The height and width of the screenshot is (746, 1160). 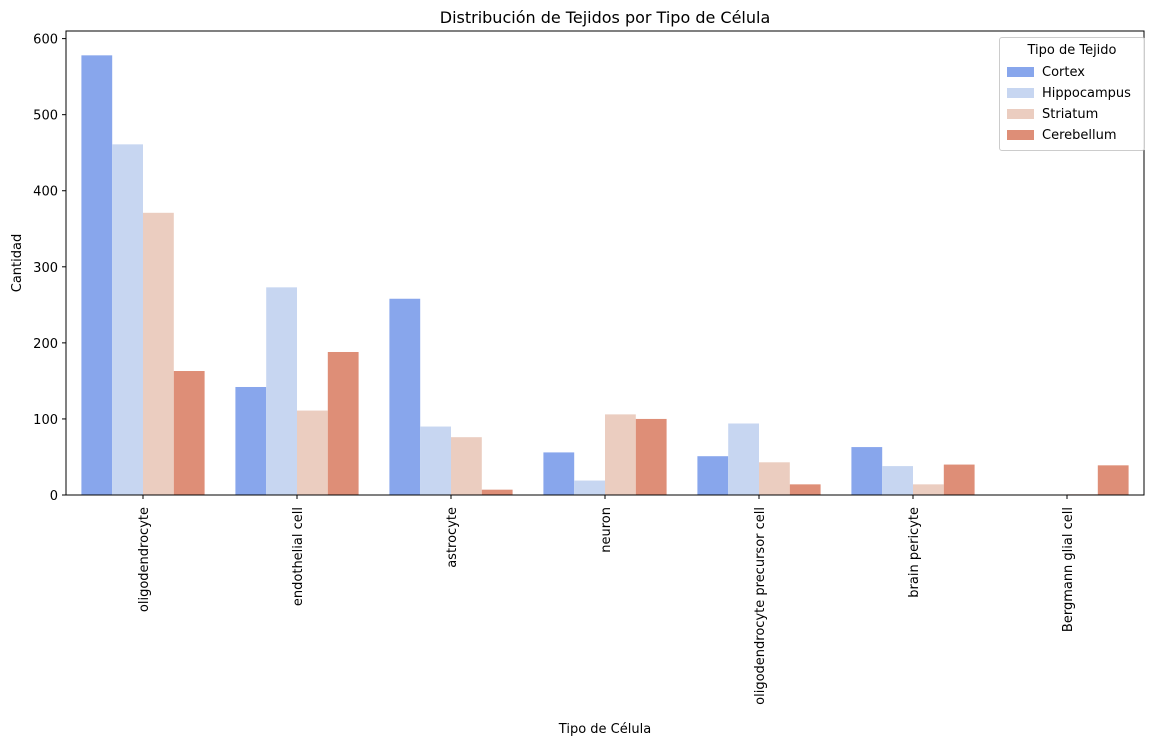 I want to click on legend-item: Cortex, so click(x=1046, y=73).